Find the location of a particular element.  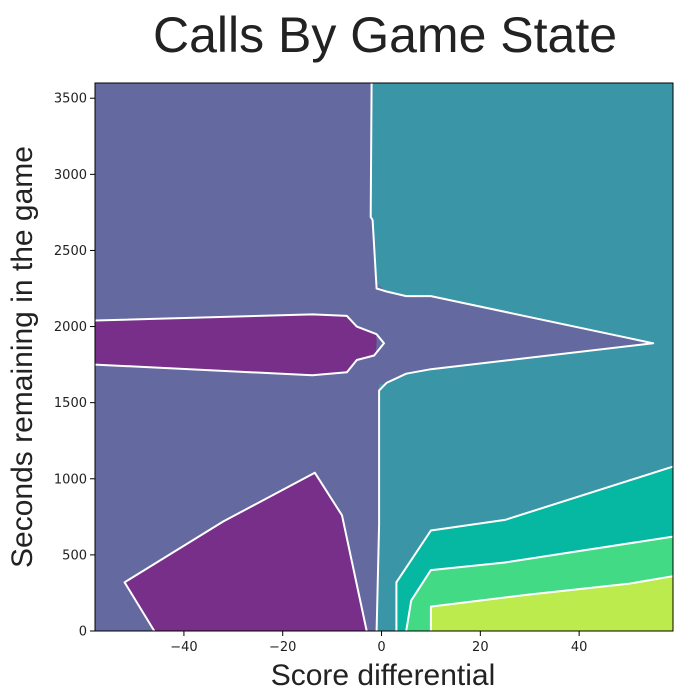

x-tick-label: 20 is located at coordinates (480, 647).